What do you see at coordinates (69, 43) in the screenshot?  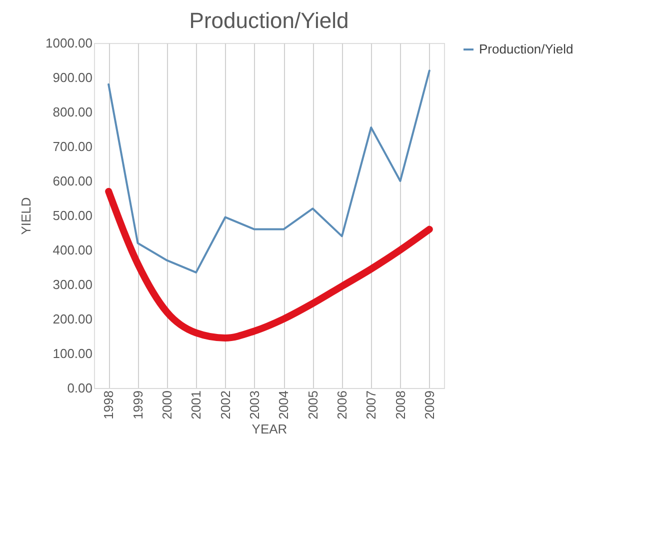 I see `y-tick-label: 1000.00` at bounding box center [69, 43].